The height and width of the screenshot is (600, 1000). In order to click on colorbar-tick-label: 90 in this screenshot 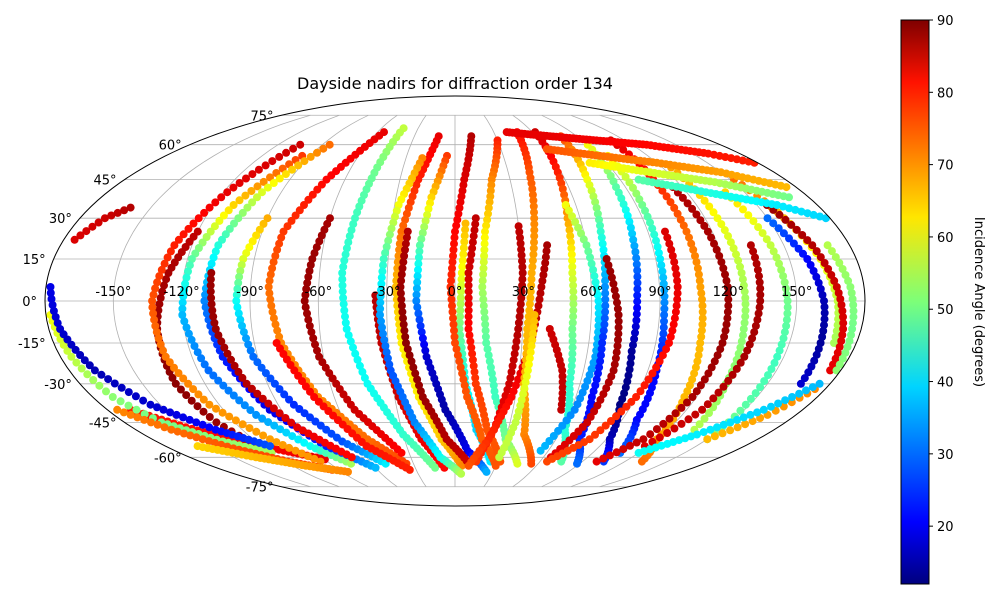, I will do `click(945, 21)`.